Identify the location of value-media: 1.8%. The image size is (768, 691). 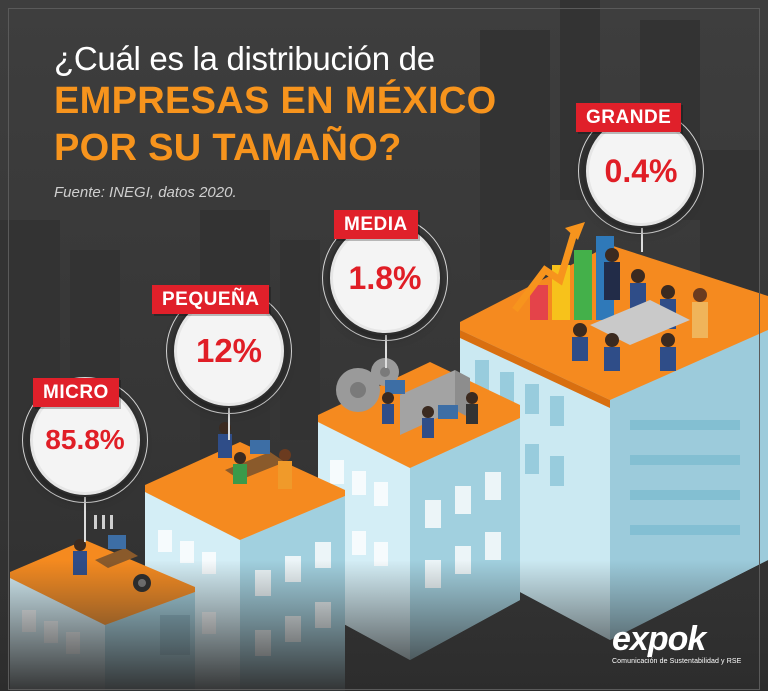
(385, 278).